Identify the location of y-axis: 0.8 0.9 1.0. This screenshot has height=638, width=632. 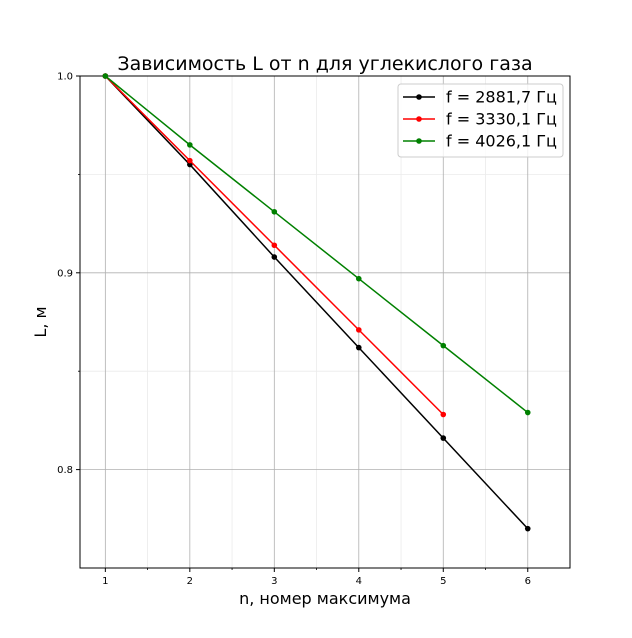
(68, 274).